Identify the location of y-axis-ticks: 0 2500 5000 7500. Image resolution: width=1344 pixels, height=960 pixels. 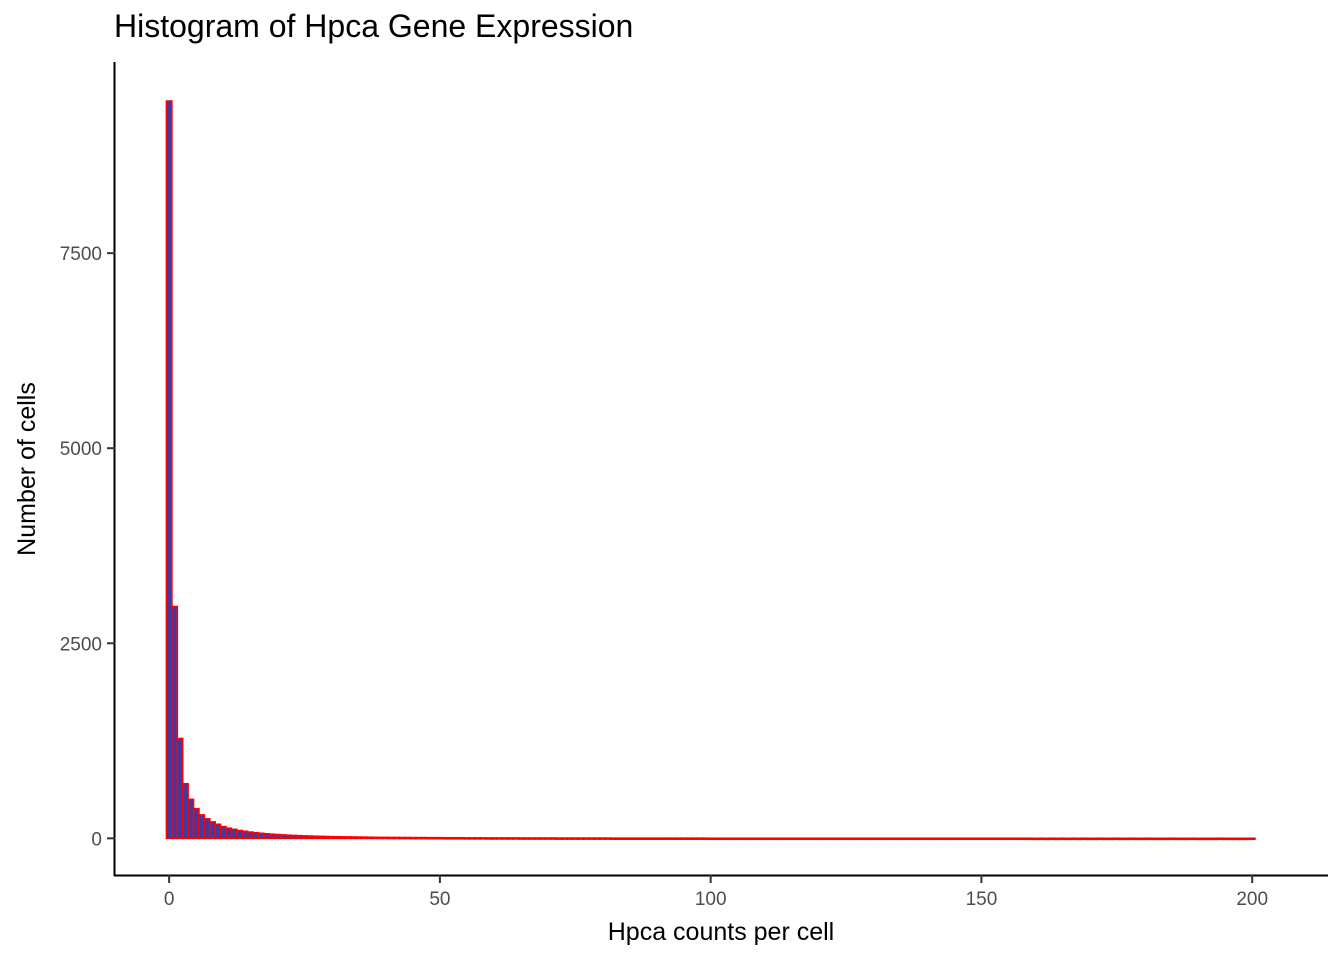
(87, 547).